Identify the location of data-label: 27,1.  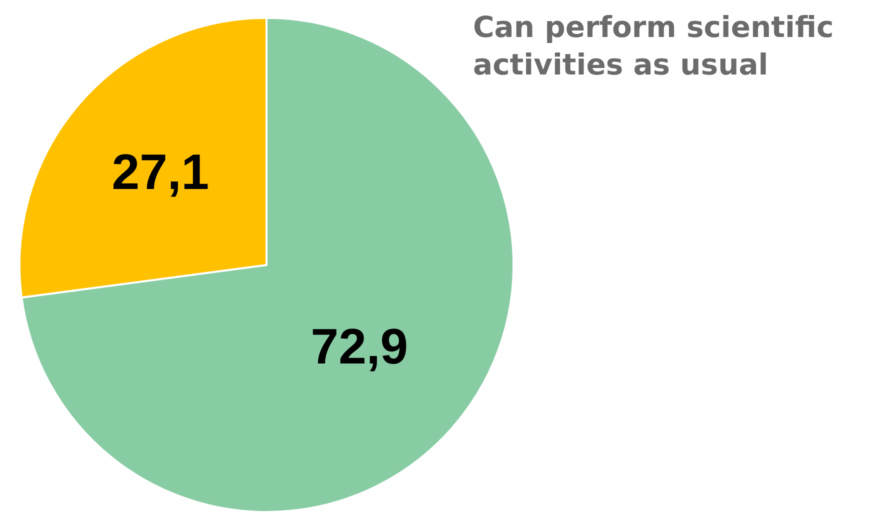
(161, 172).